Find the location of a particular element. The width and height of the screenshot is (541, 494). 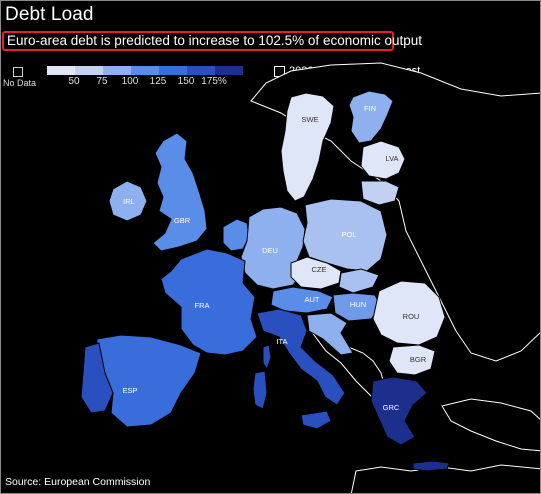

country-lithuania is located at coordinates (380, 193).